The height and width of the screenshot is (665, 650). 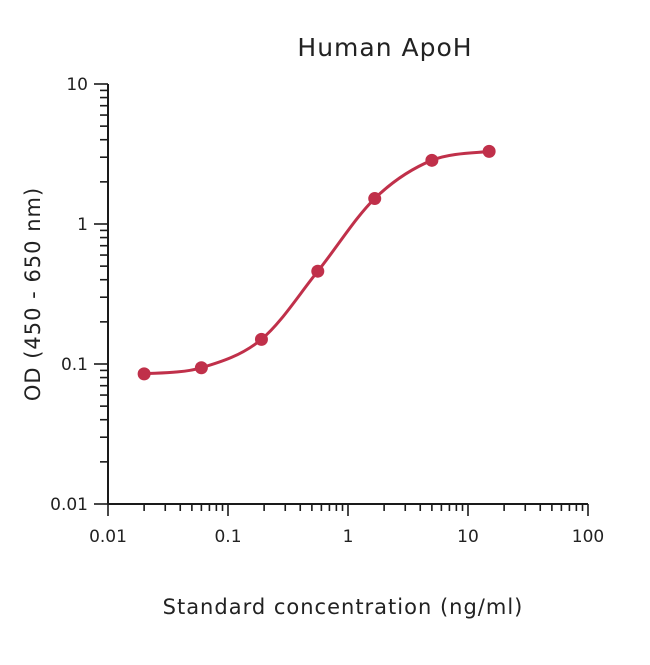 What do you see at coordinates (69, 505) in the screenshot?
I see `y-tick-label: 0.01` at bounding box center [69, 505].